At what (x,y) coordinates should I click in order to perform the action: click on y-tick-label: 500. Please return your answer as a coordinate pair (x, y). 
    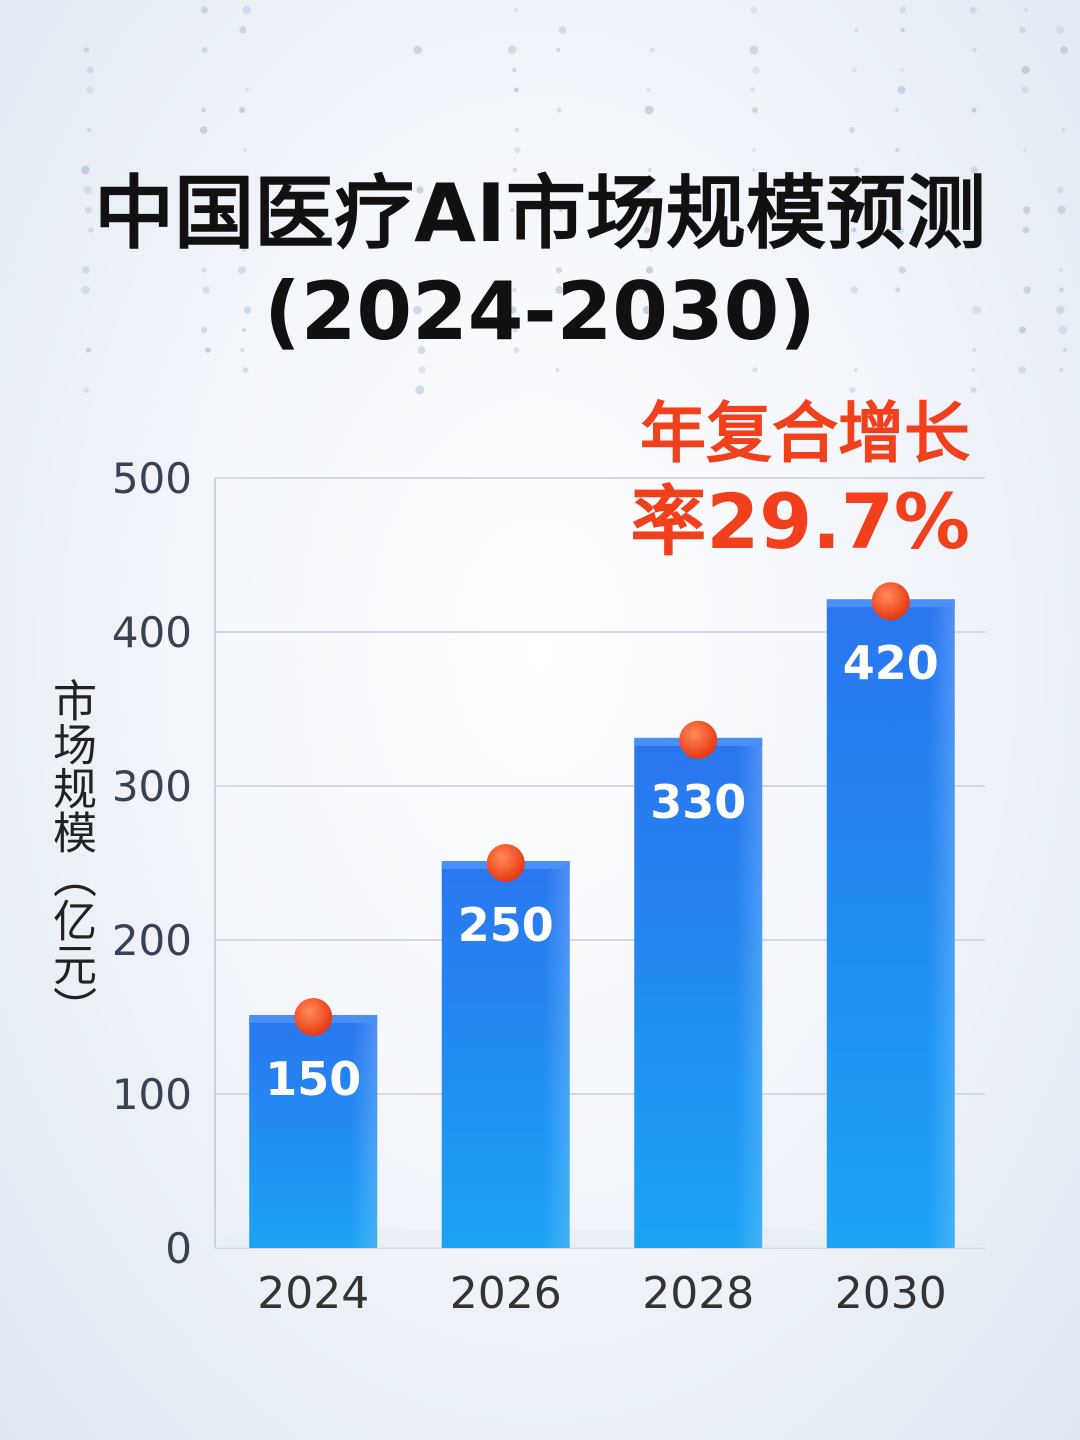
    Looking at the image, I should click on (152, 478).